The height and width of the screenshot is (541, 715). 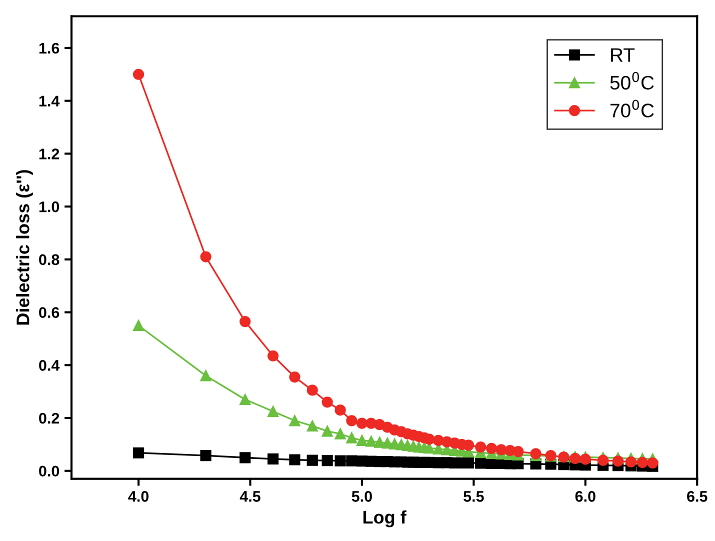 I want to click on legend-label: 50$^{0}$C, so click(x=632, y=81).